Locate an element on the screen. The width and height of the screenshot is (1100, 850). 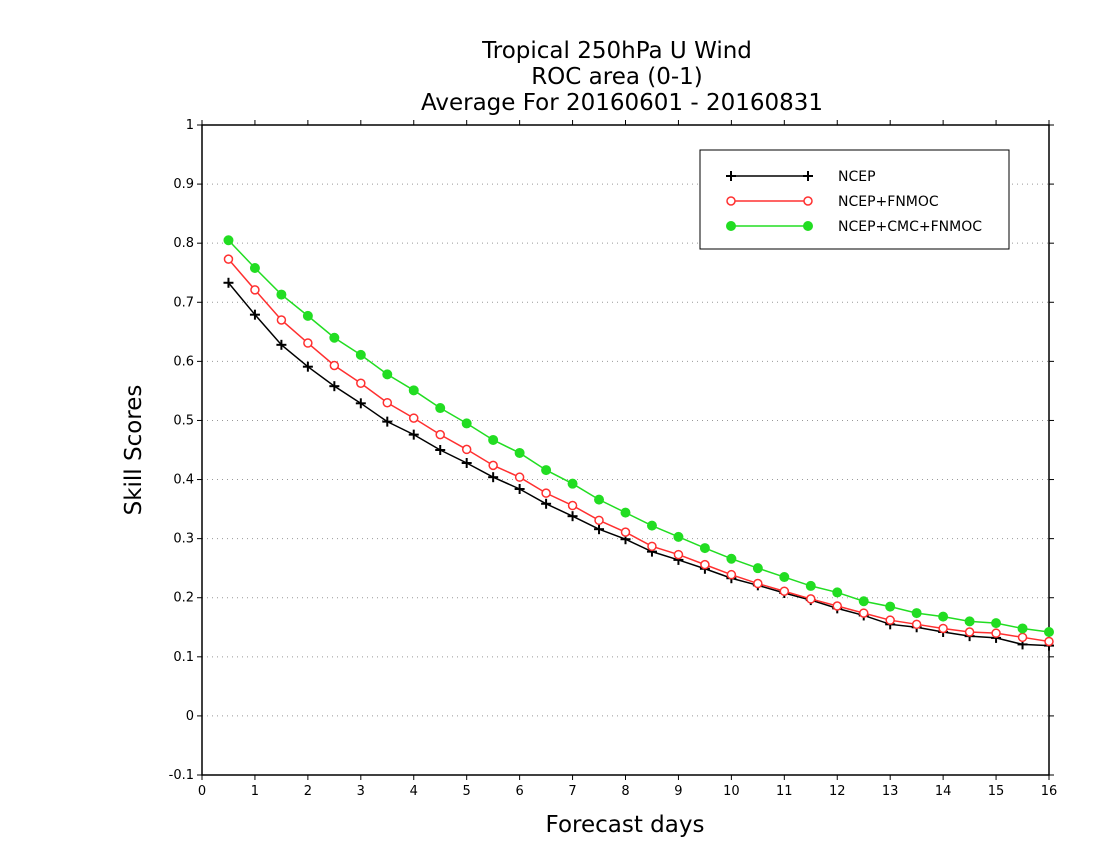
legend-entry: NCEP is located at coordinates (801, 177).